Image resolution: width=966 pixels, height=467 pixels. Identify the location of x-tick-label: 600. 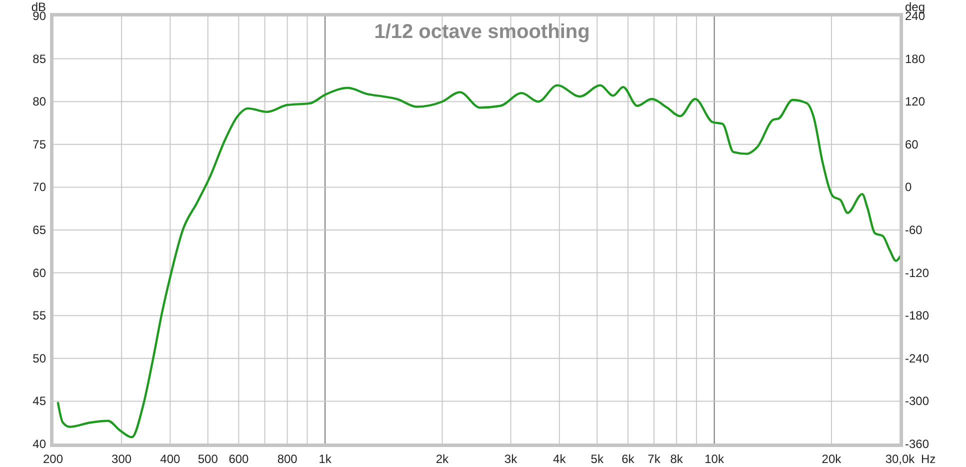
(239, 459).